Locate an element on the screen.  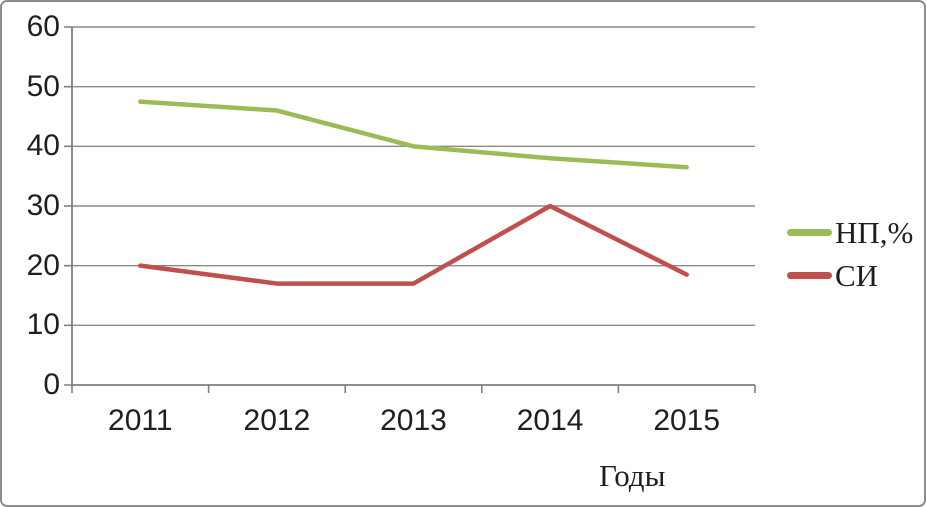
x-tick-label: 2012 is located at coordinates (277, 420).